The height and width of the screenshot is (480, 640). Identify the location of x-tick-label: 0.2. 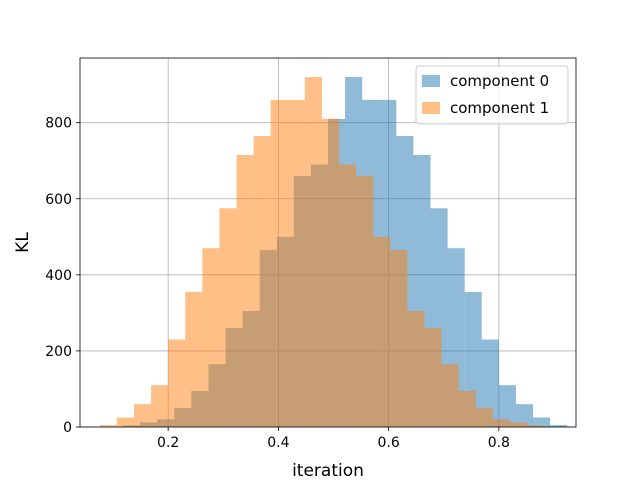
(168, 443).